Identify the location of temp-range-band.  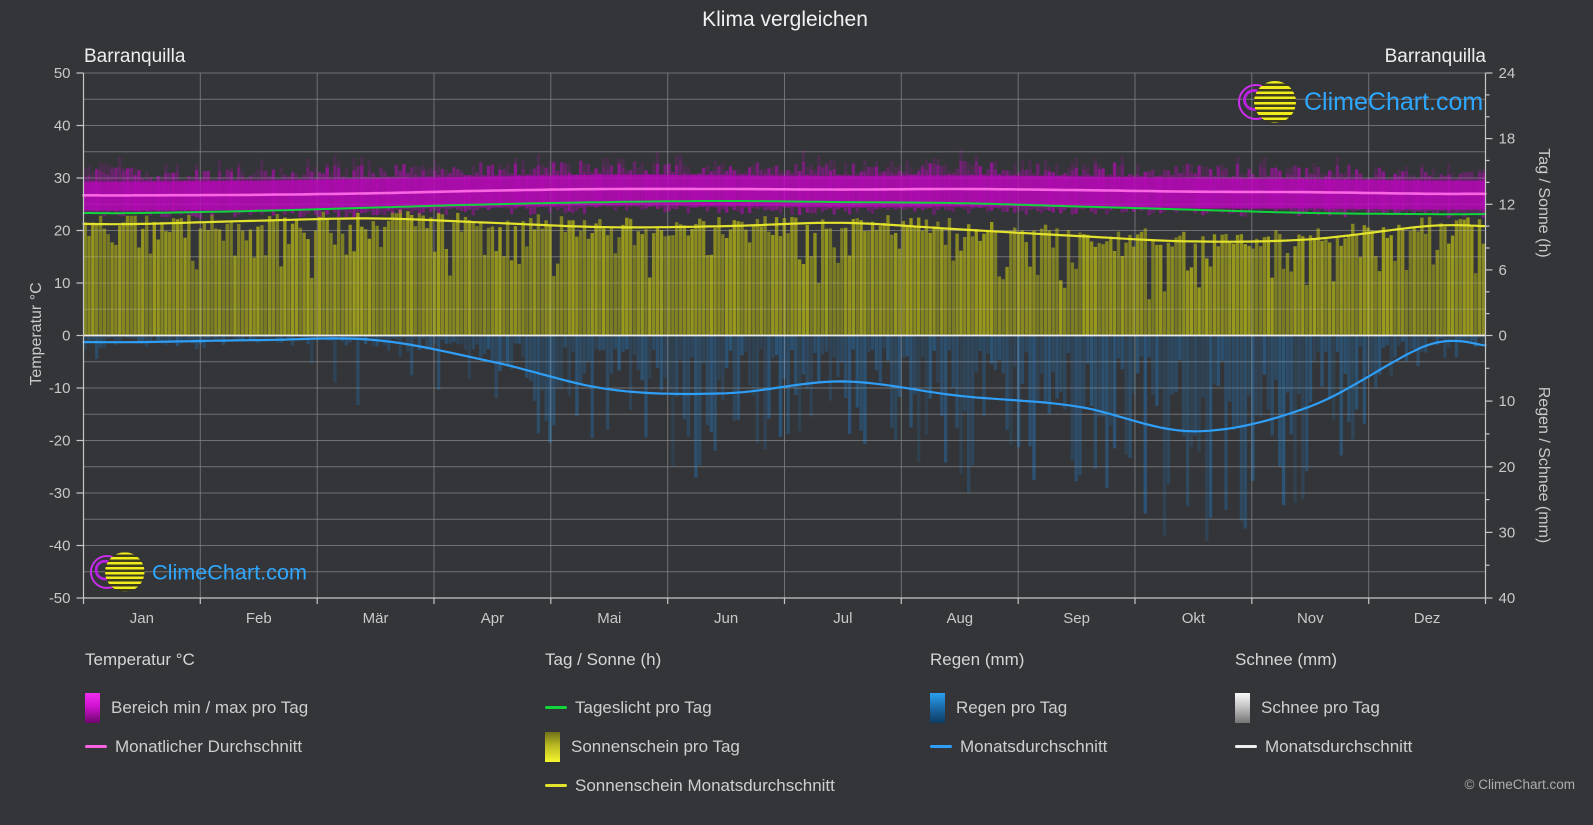
(784, 192).